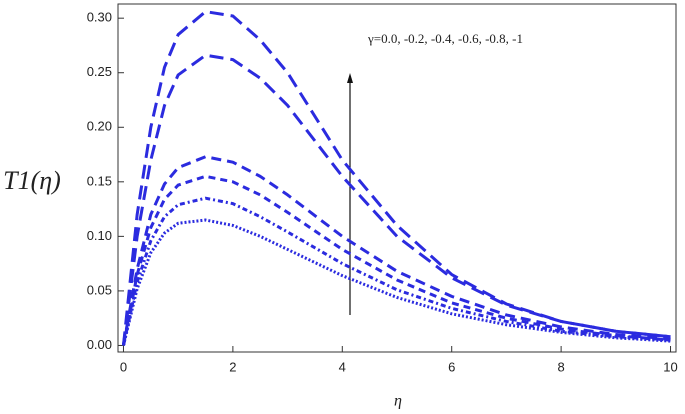 The width and height of the screenshot is (685, 414). I want to click on x-tick-label: 8, so click(561, 366).